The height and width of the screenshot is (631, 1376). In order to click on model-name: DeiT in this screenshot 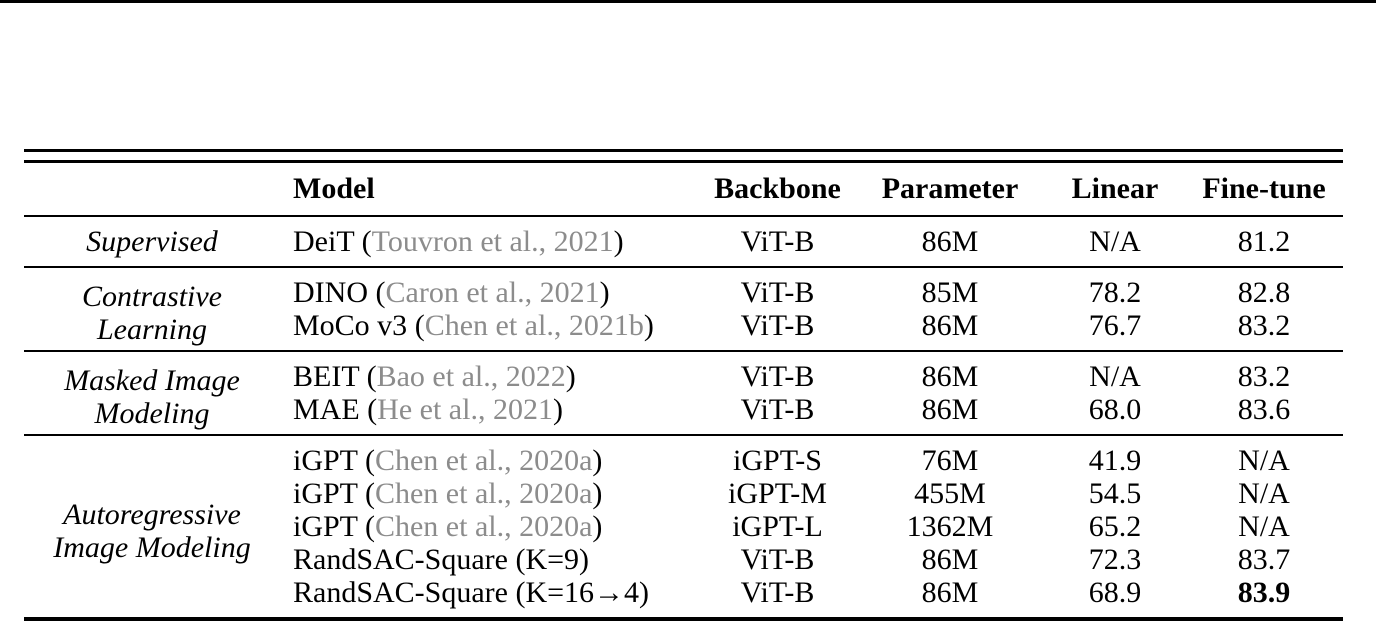, I will do `click(324, 241)`.